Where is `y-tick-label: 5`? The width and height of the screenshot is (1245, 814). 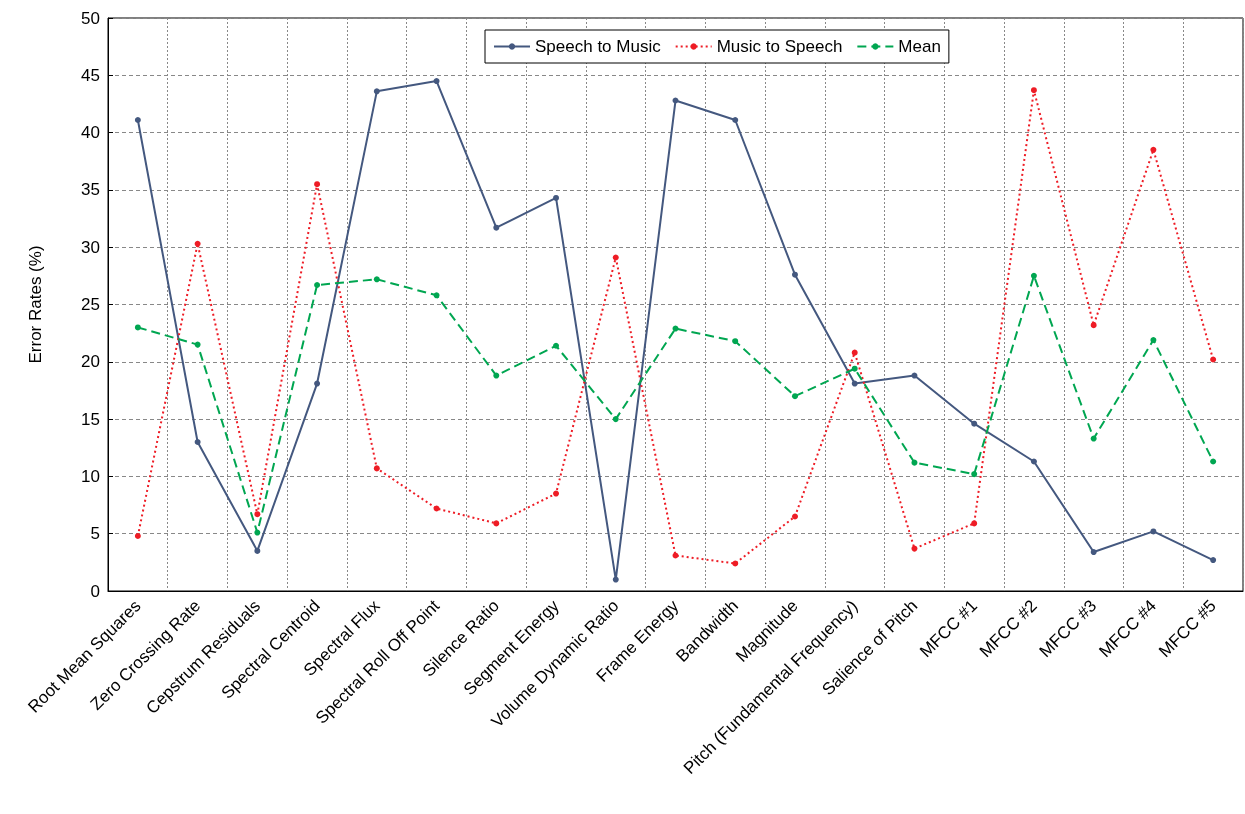 y-tick-label: 5 is located at coordinates (95, 534).